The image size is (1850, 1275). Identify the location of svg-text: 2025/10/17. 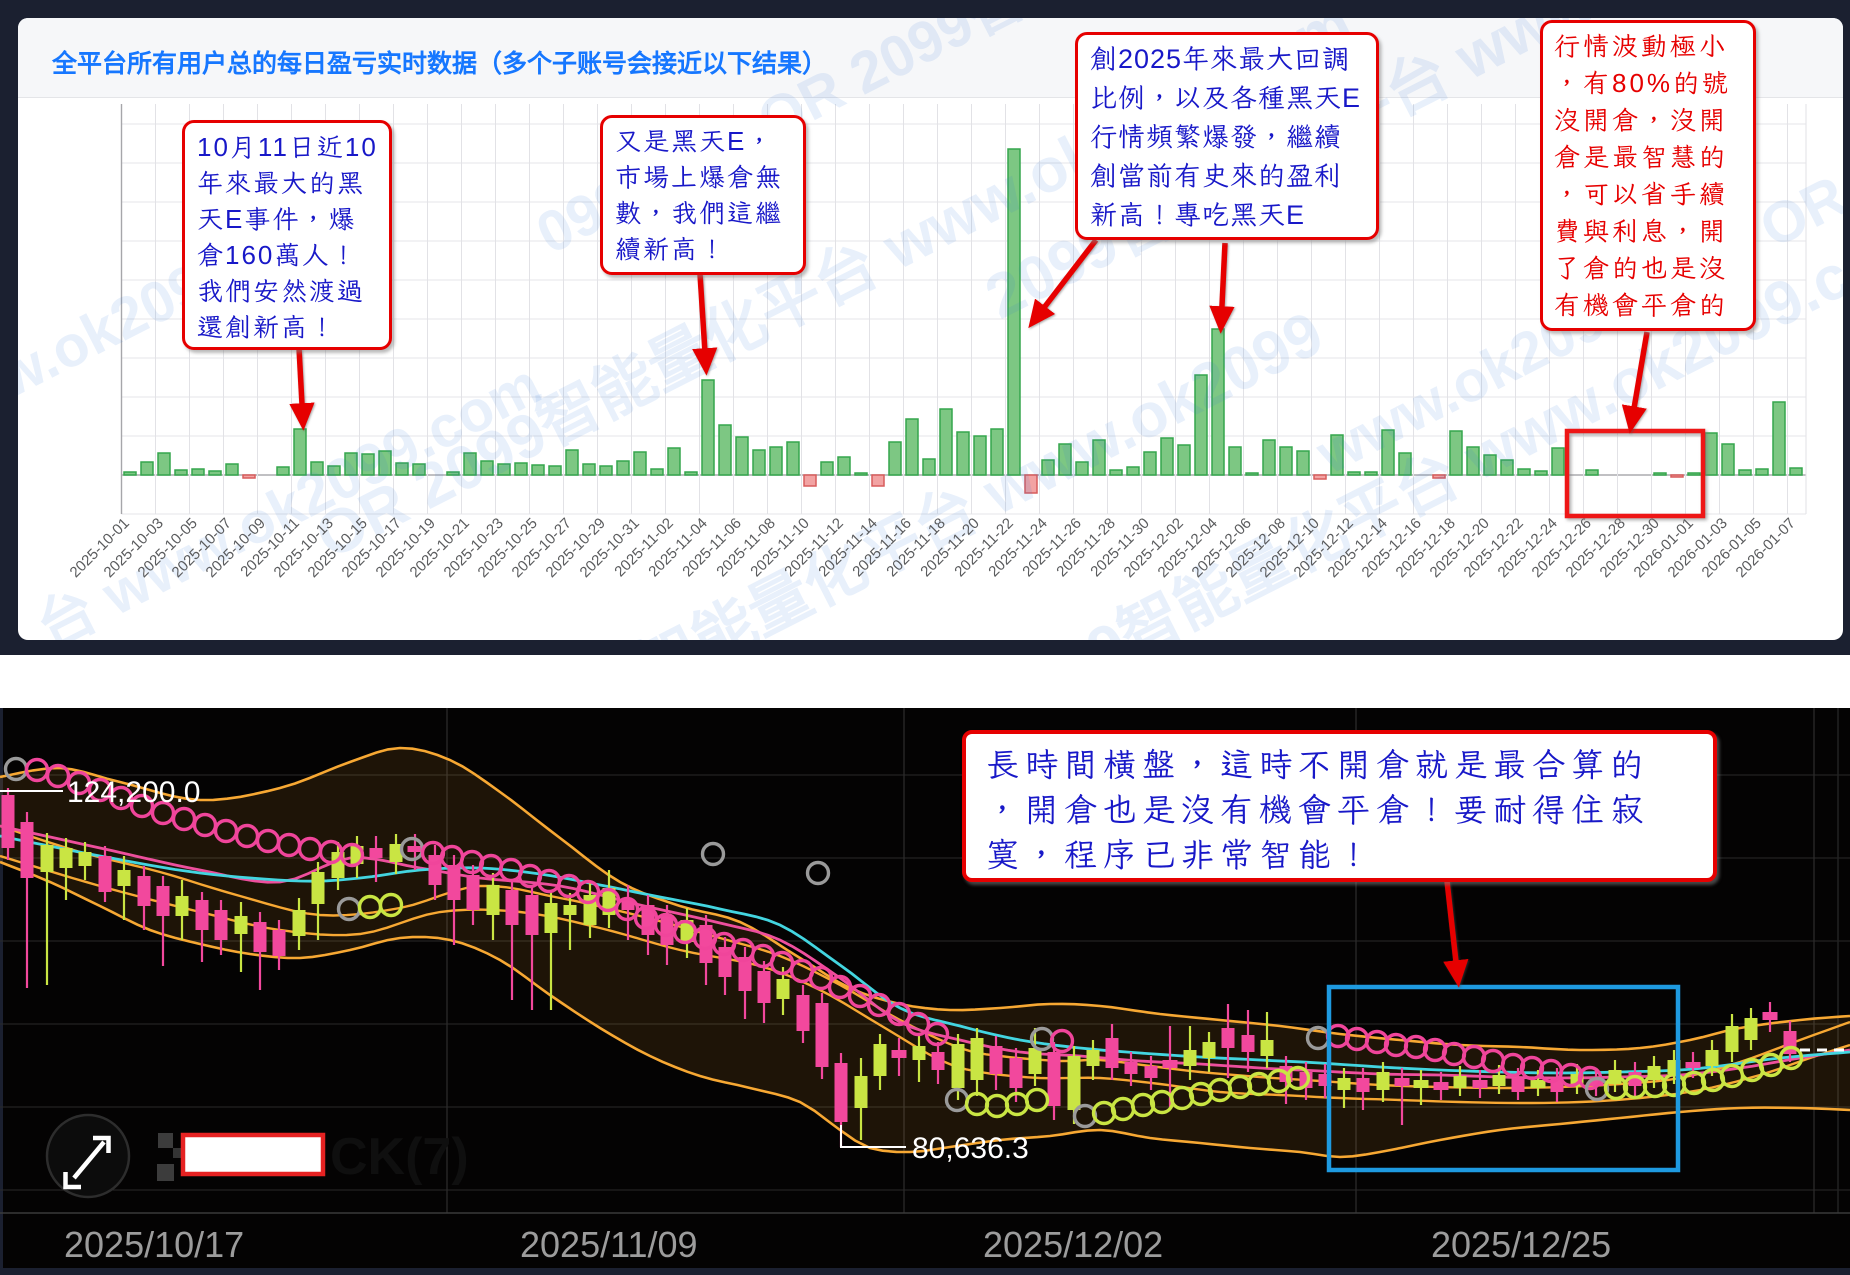
(154, 1244).